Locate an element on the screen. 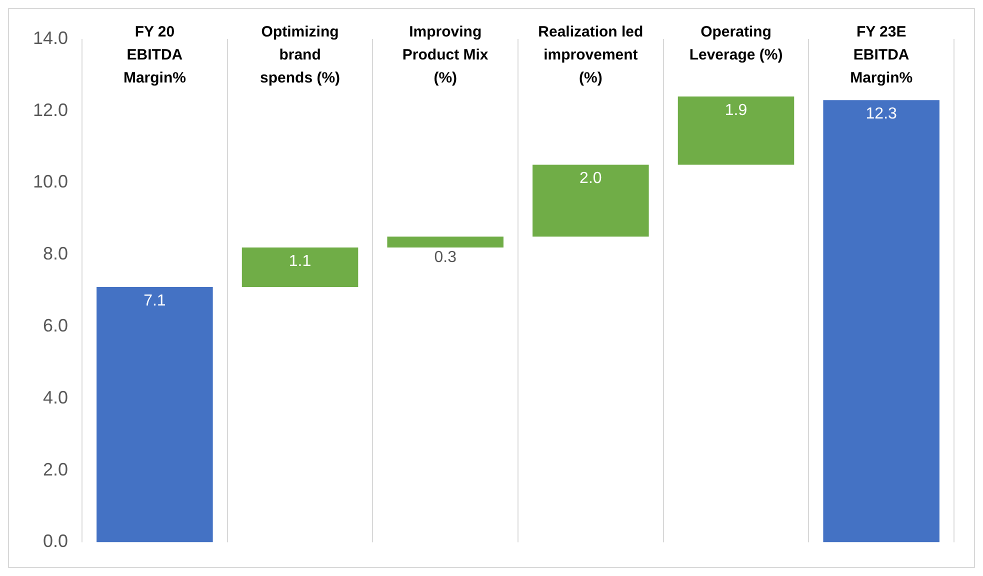 Image resolution: width=983 pixels, height=576 pixels. x-tick-label: FY 23E EBITDA Margin% is located at coordinates (881, 55).